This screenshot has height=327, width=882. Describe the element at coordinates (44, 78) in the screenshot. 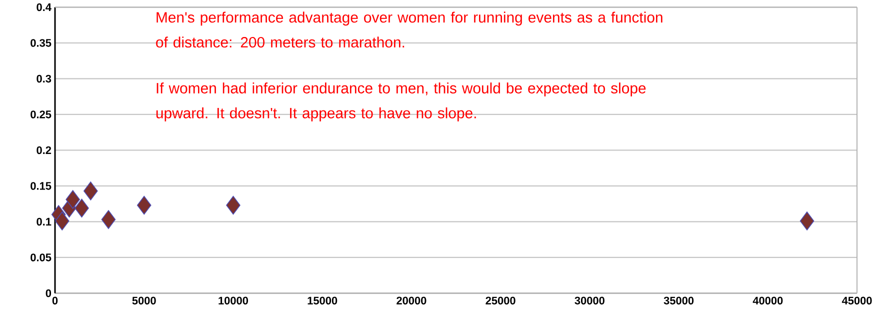

I see `y-tick-label: 0.3` at that location.